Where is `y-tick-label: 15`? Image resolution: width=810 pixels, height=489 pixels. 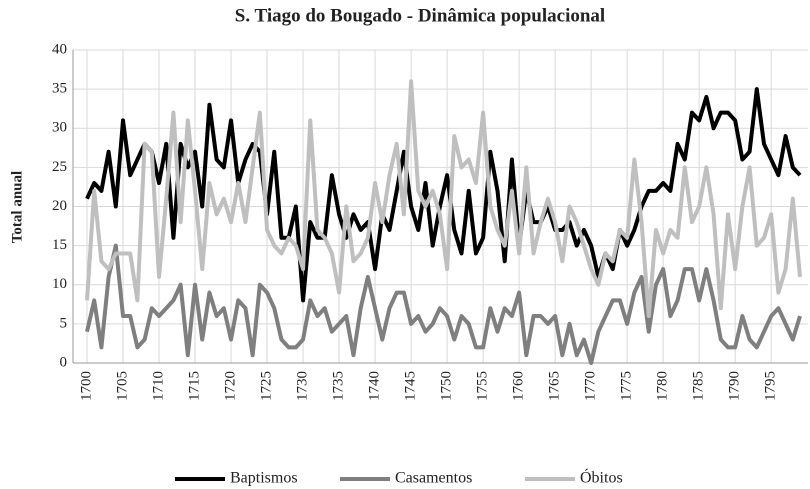 y-tick-label: 15 is located at coordinates (59, 245).